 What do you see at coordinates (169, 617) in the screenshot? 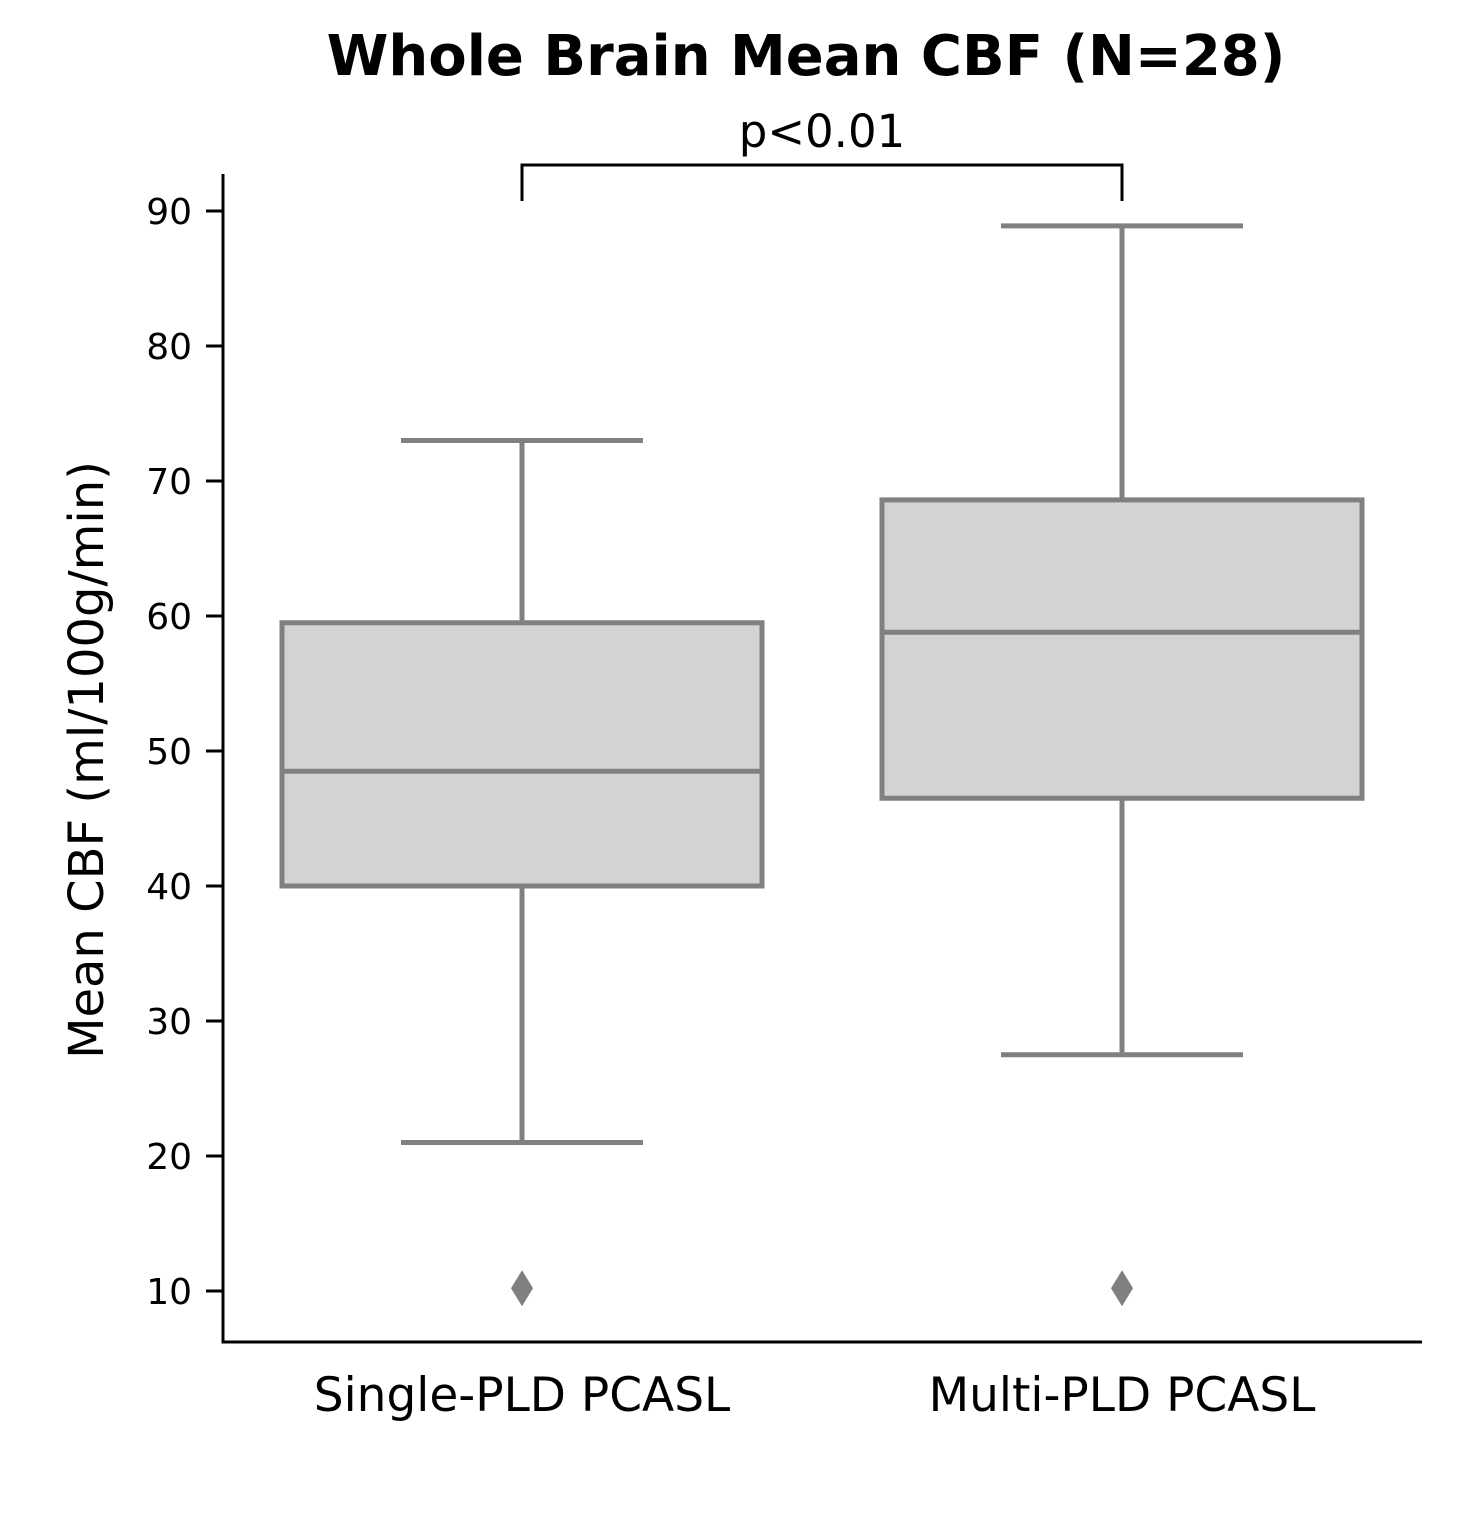
I see `y-tick-label: 60` at bounding box center [169, 617].